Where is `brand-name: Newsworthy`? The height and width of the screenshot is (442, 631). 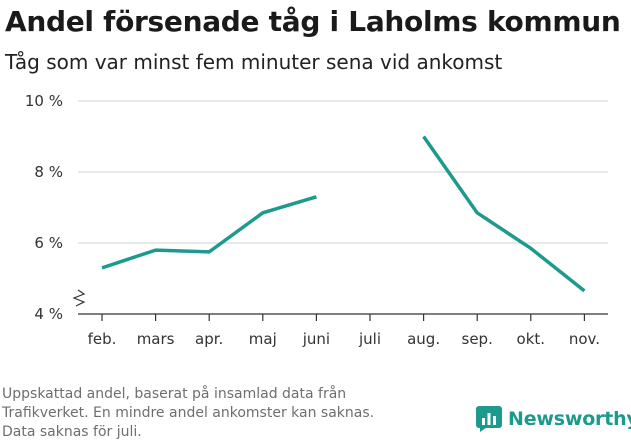 brand-name: Newsworthy is located at coordinates (569, 419).